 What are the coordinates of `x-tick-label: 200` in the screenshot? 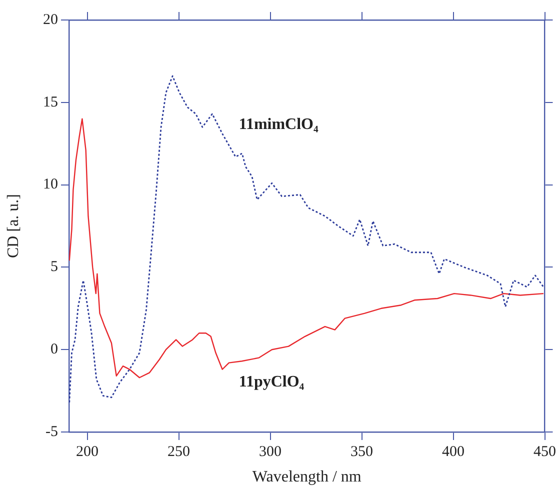 It's located at (87, 452).